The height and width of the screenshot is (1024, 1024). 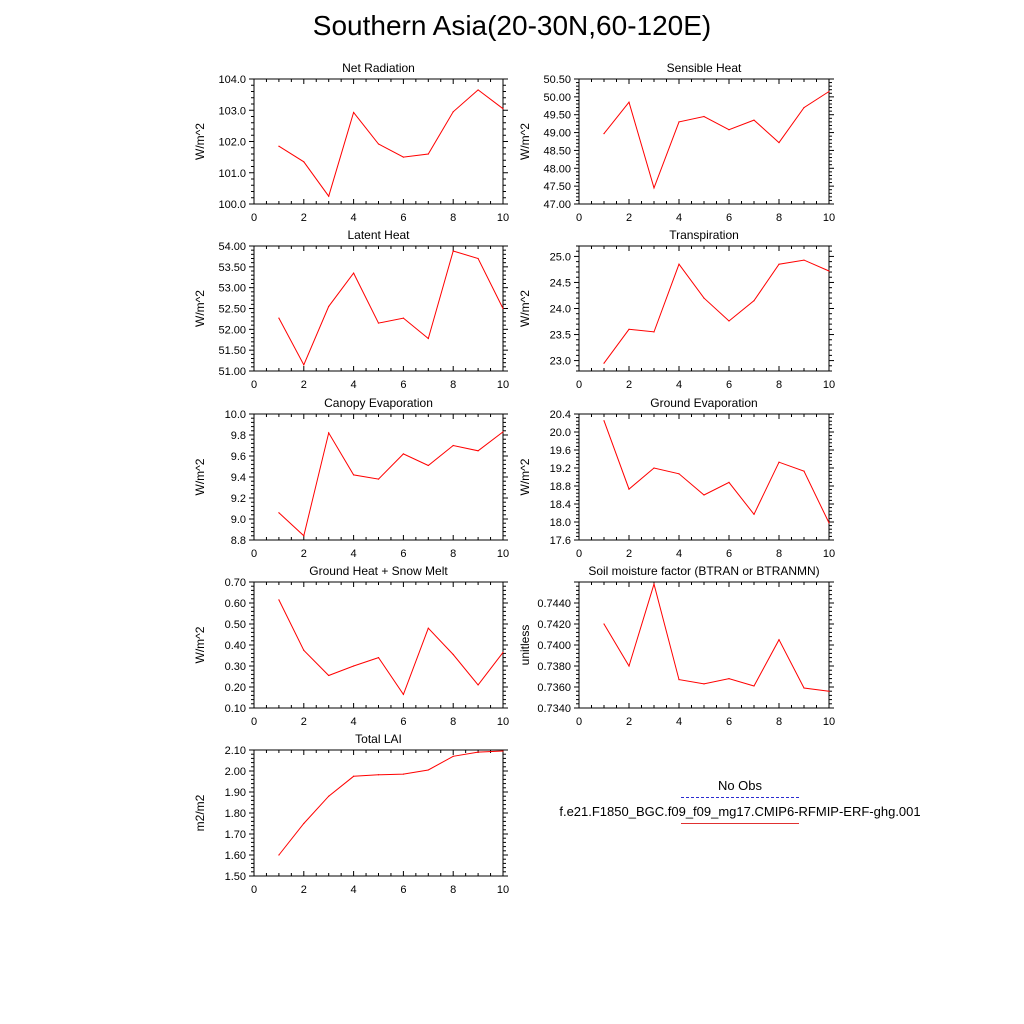 What do you see at coordinates (232, 268) in the screenshot?
I see `y-tick-label: 53.50` at bounding box center [232, 268].